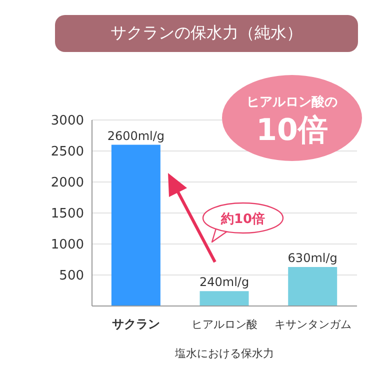 The width and height of the screenshot is (392, 377). What do you see at coordinates (206, 33) in the screenshot?
I see `chart-title: サクランの保水力（純水）` at bounding box center [206, 33].